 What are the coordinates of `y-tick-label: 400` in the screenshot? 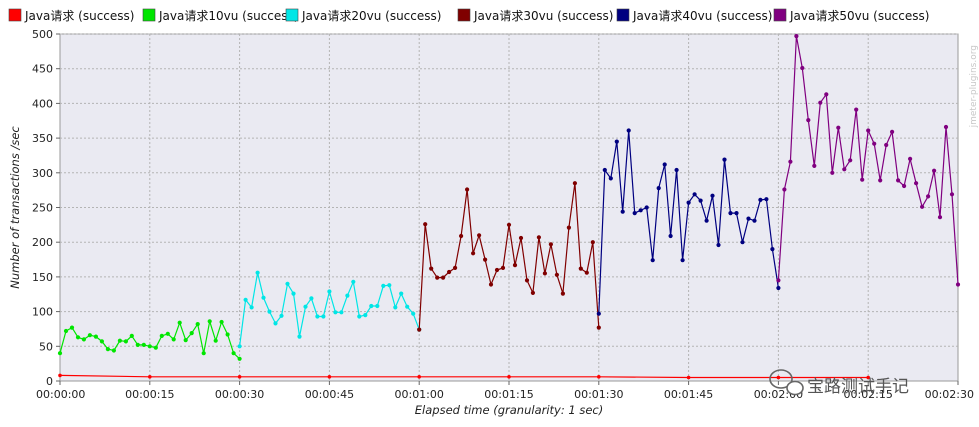 It's located at (42, 103).